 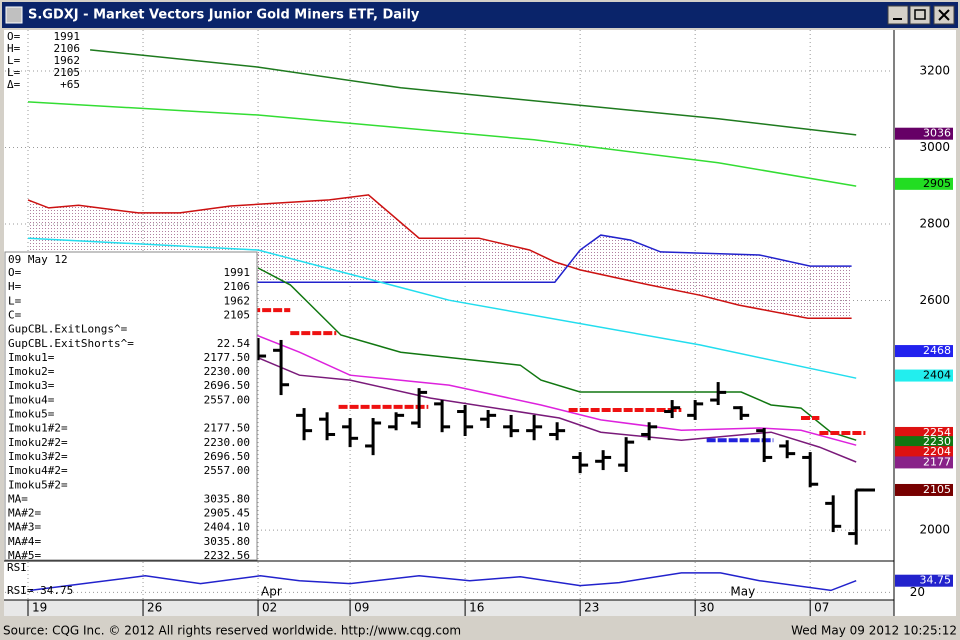 I want to click on info-key: Δ=, so click(x=14, y=84).